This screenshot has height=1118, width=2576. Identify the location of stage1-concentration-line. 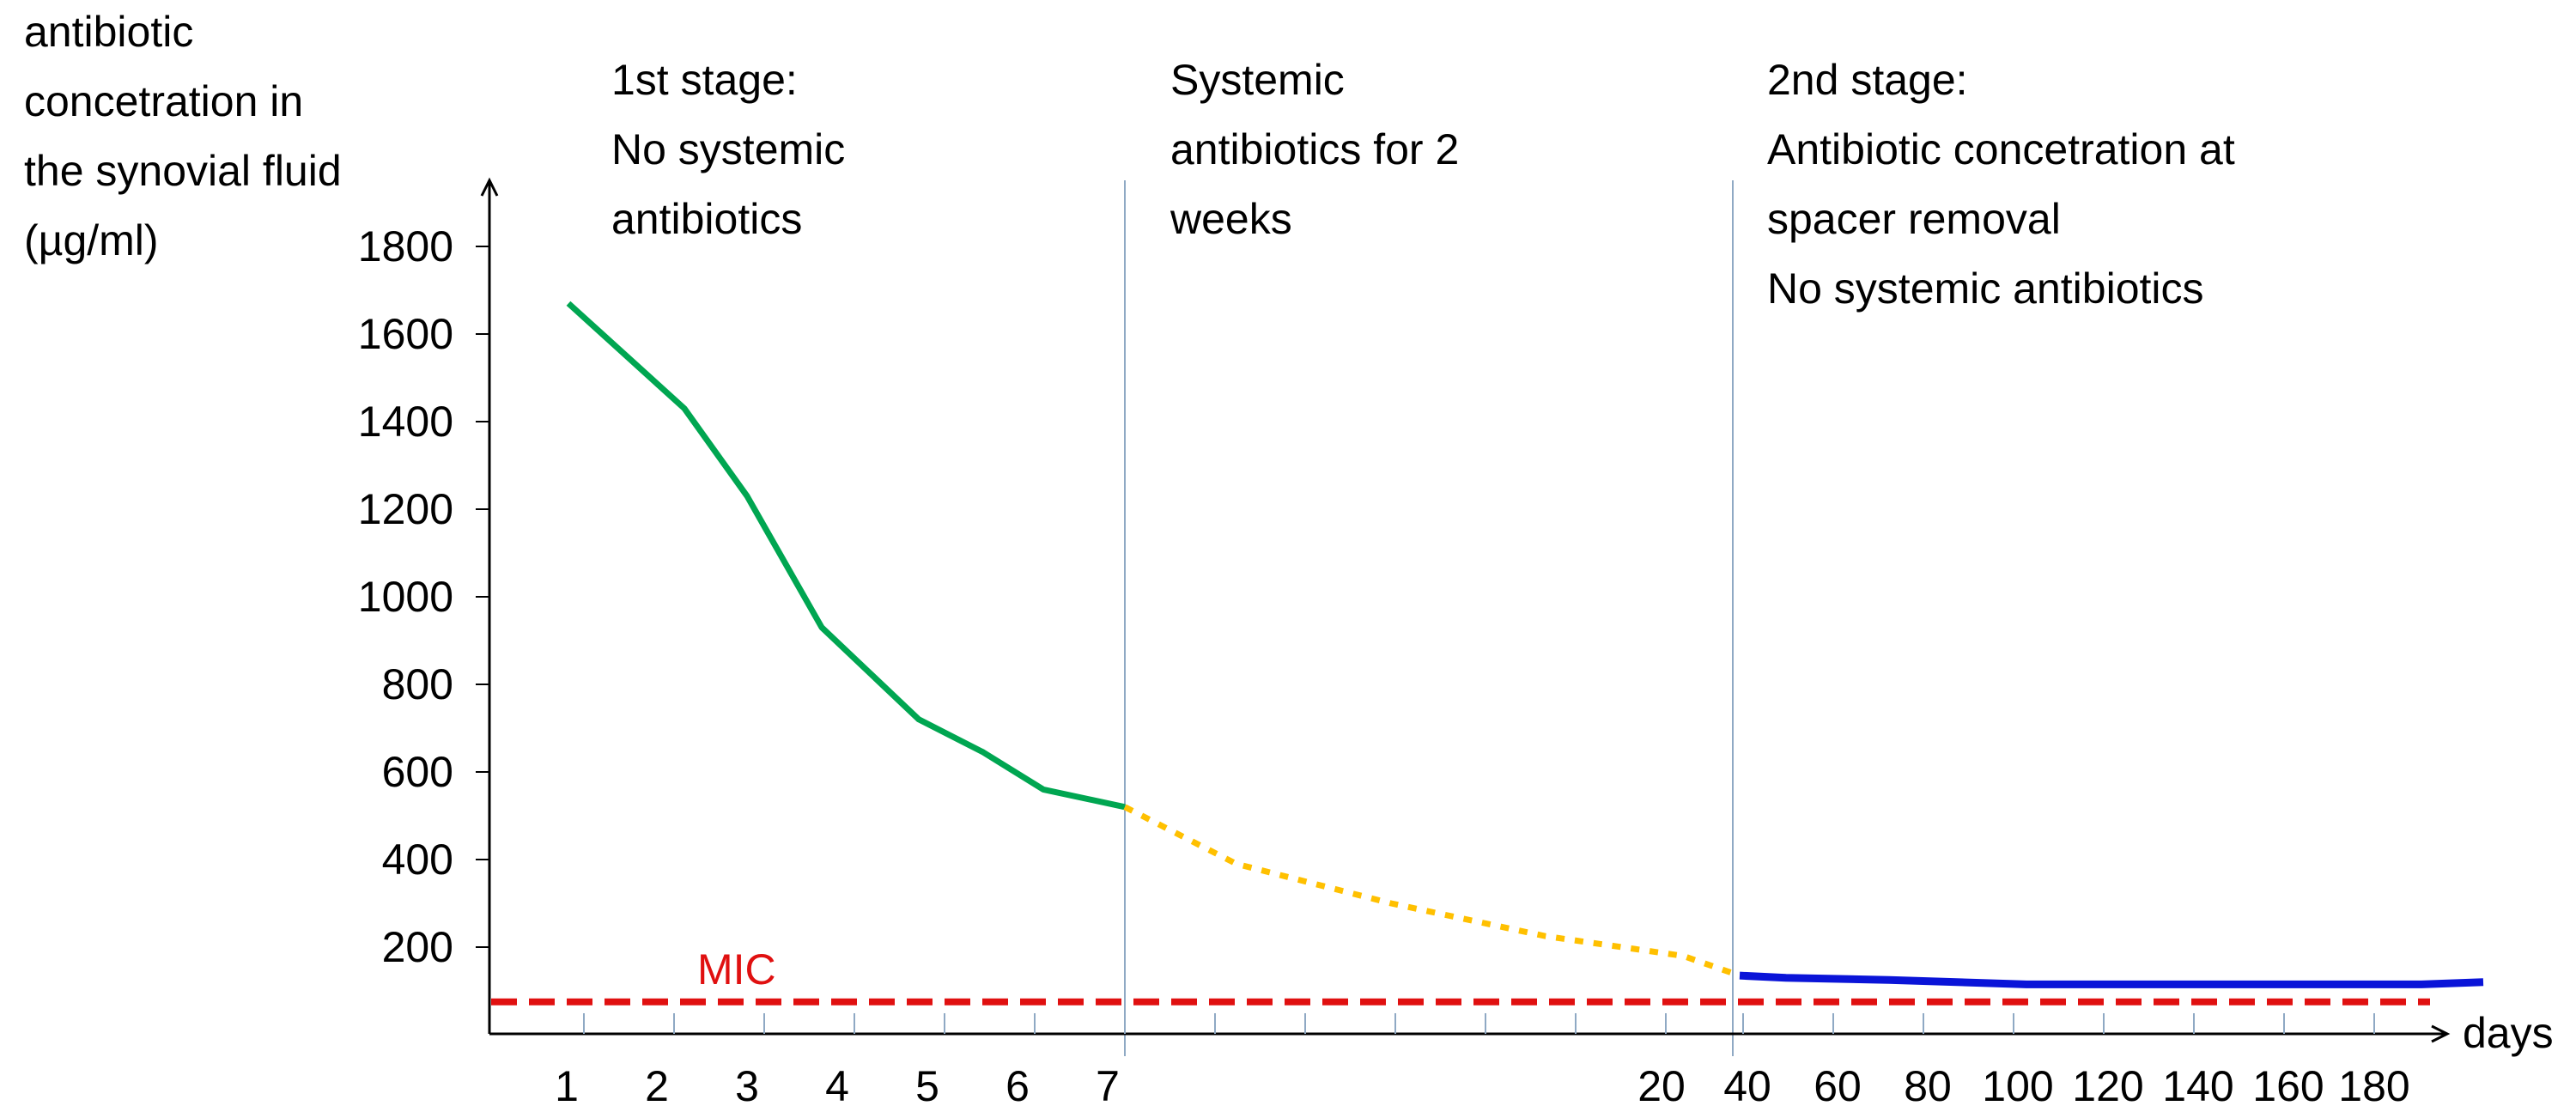
(846, 556).